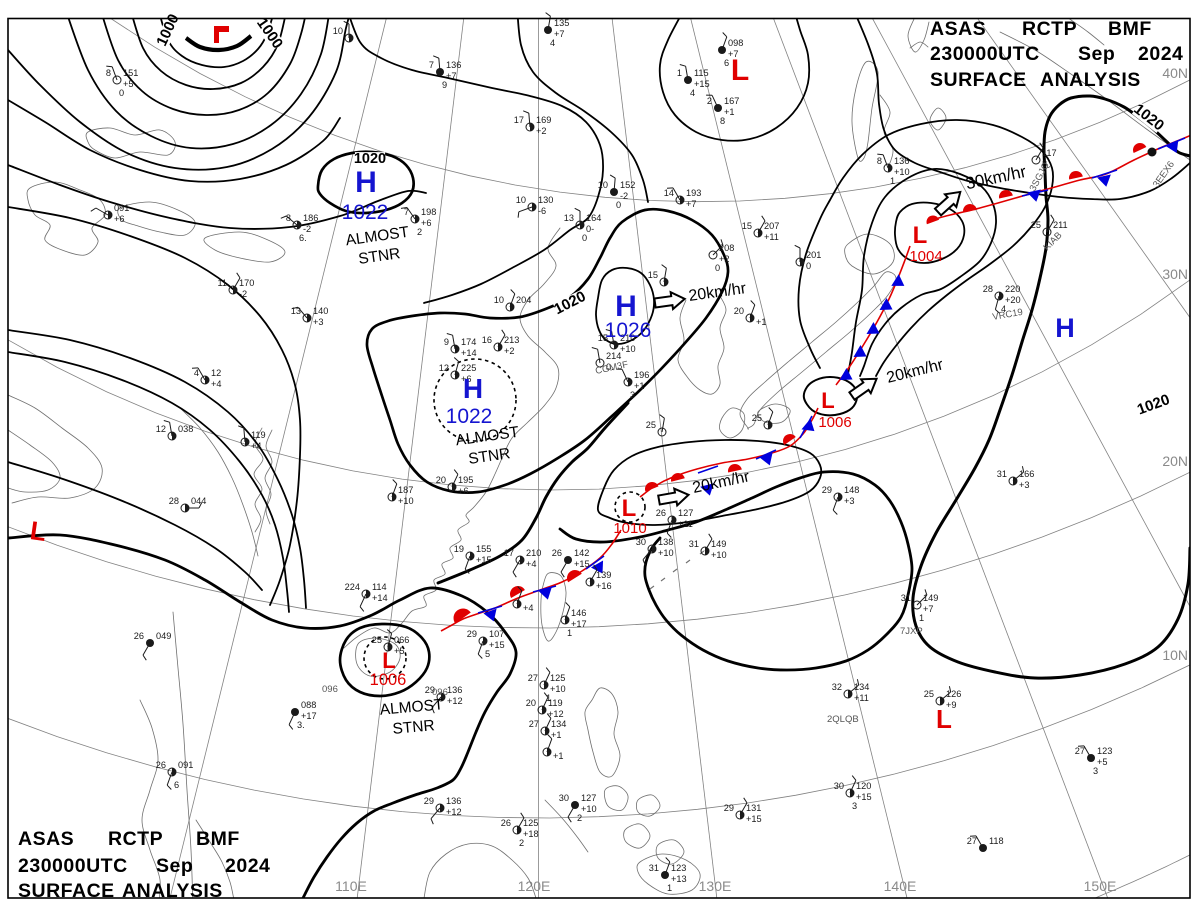 This screenshot has width=1200, height=919. Describe the element at coordinates (1100, 886) in the screenshot. I see `svg-text: 150E` at that location.